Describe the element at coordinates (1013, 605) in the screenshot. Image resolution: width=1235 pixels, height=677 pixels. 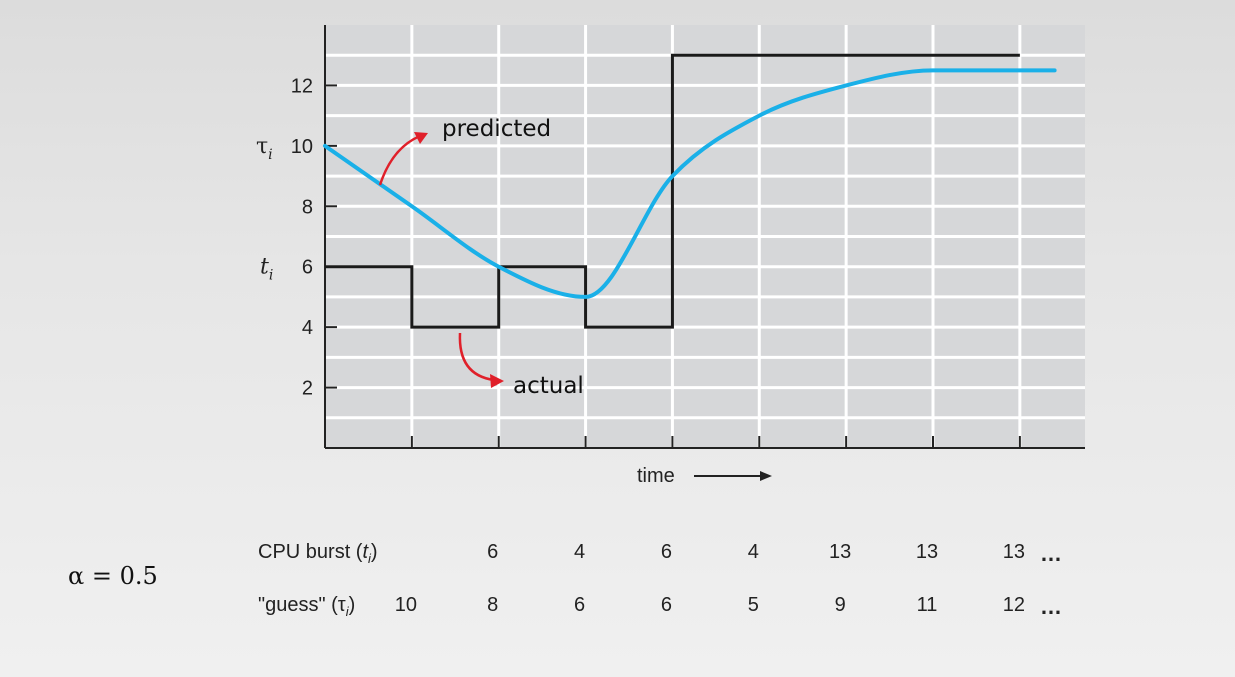
I see `guess-value: 12` at that location.